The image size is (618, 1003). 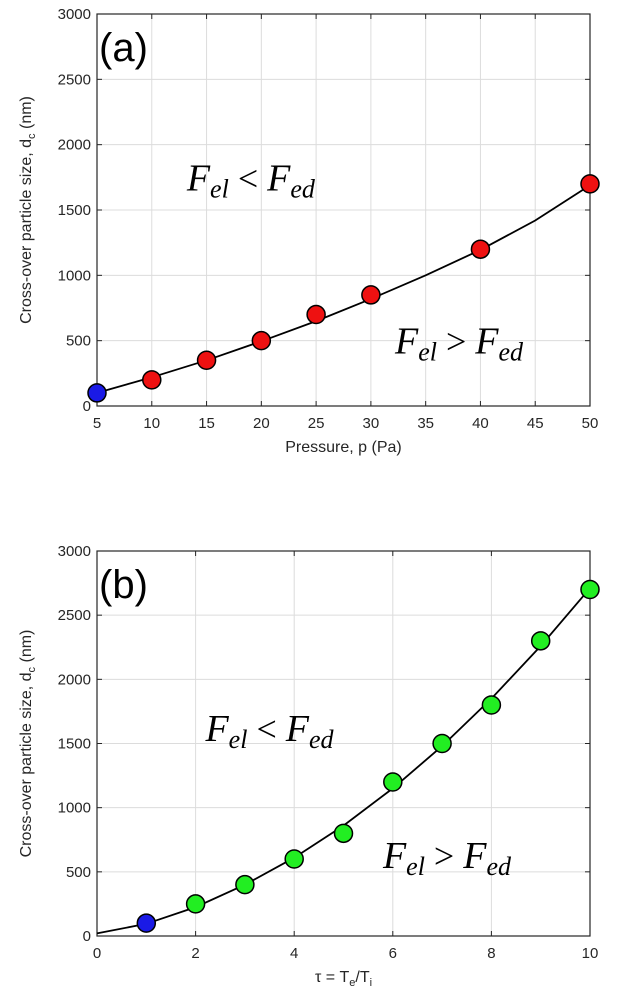 I want to click on b-x-tick-label: 8, so click(x=491, y=953).